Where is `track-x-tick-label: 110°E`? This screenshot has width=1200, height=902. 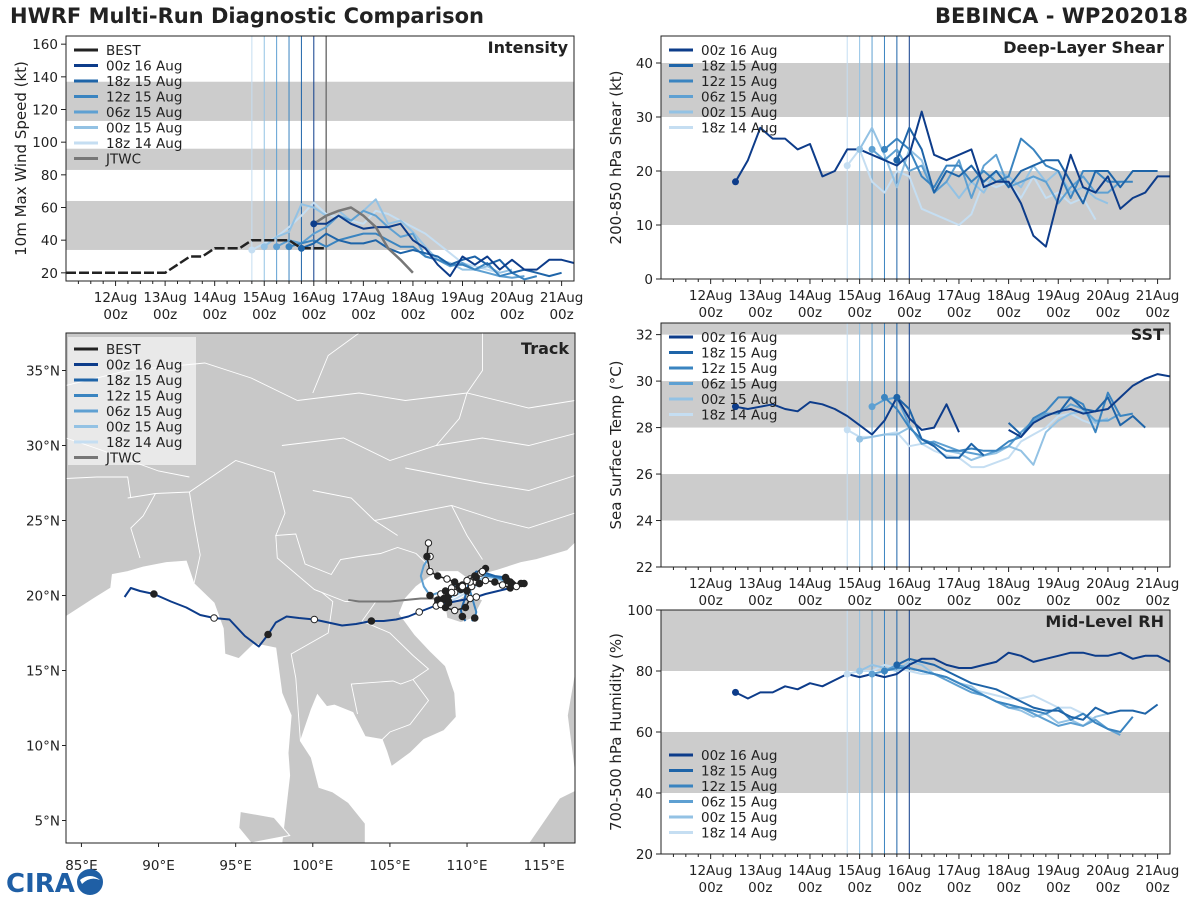
track-x-tick-label: 110°E is located at coordinates (466, 866).